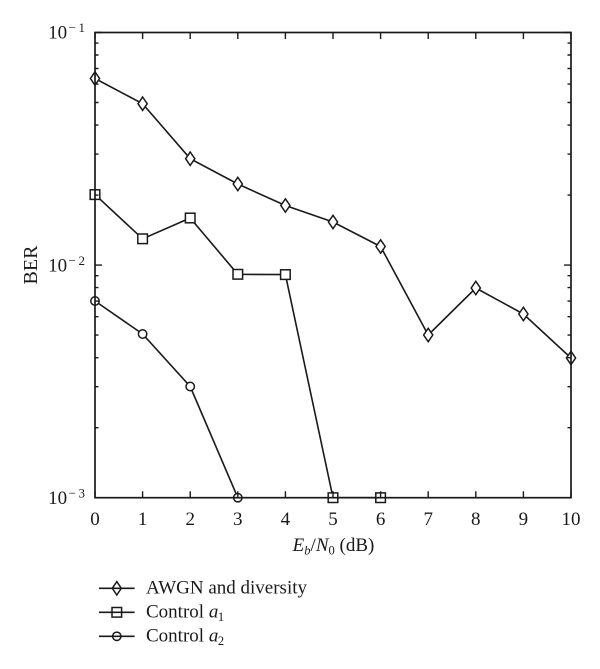 The width and height of the screenshot is (600, 669). I want to click on svg-text: BER, so click(31, 265).